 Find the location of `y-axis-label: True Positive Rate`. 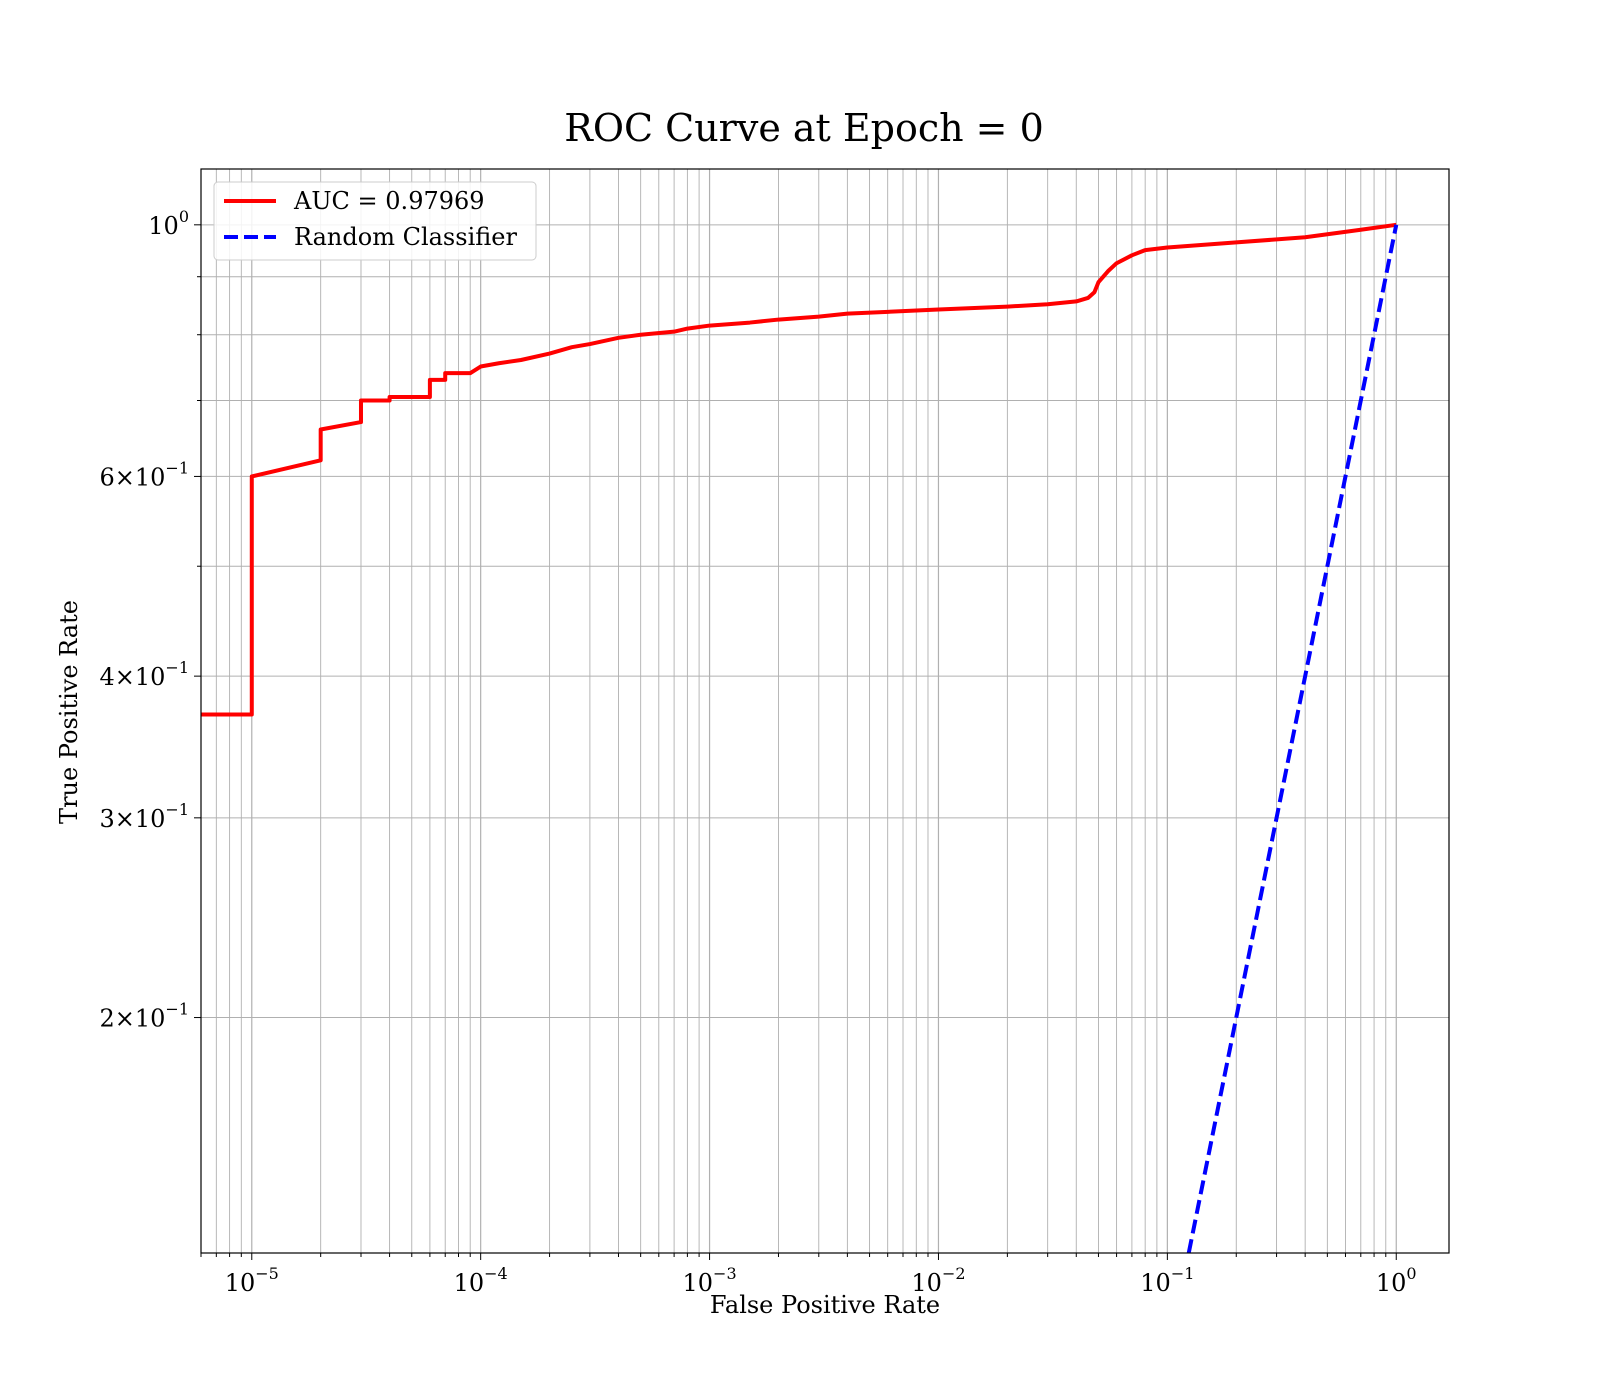

y-axis-label: True Positive Rate is located at coordinates (69, 712).